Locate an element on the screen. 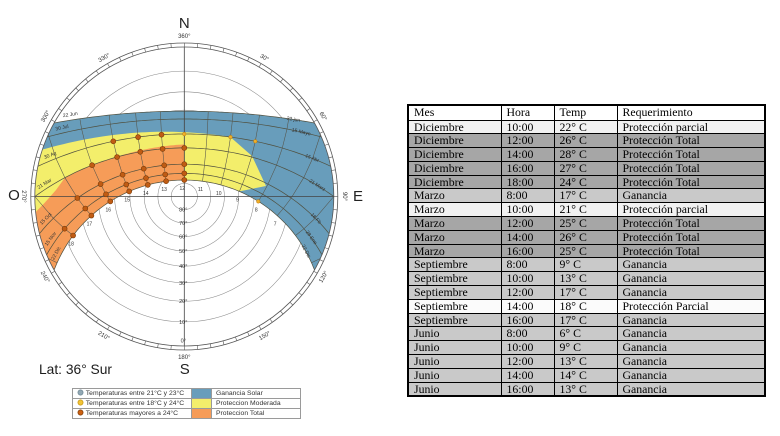  svg-text: 18 is located at coordinates (71, 245).